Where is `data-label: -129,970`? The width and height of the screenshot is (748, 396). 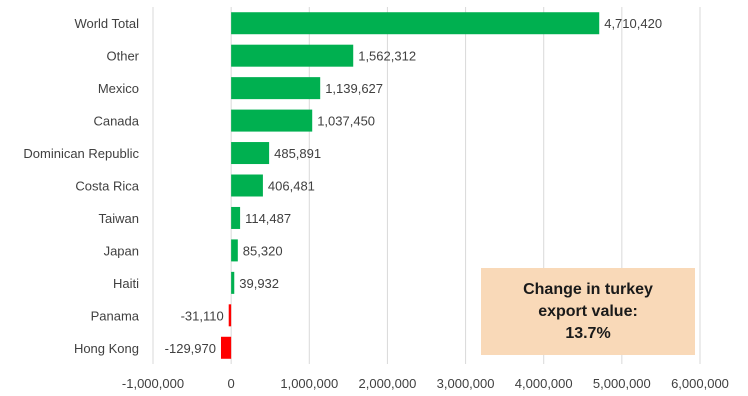
data-label: -129,970 is located at coordinates (190, 348).